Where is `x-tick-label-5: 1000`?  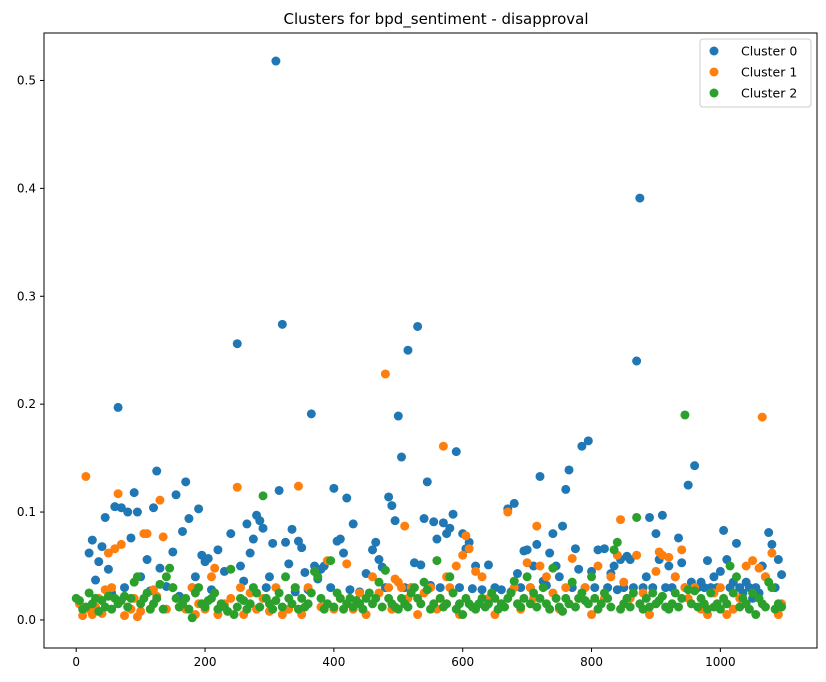
x-tick-label-5: 1000 is located at coordinates (720, 662).